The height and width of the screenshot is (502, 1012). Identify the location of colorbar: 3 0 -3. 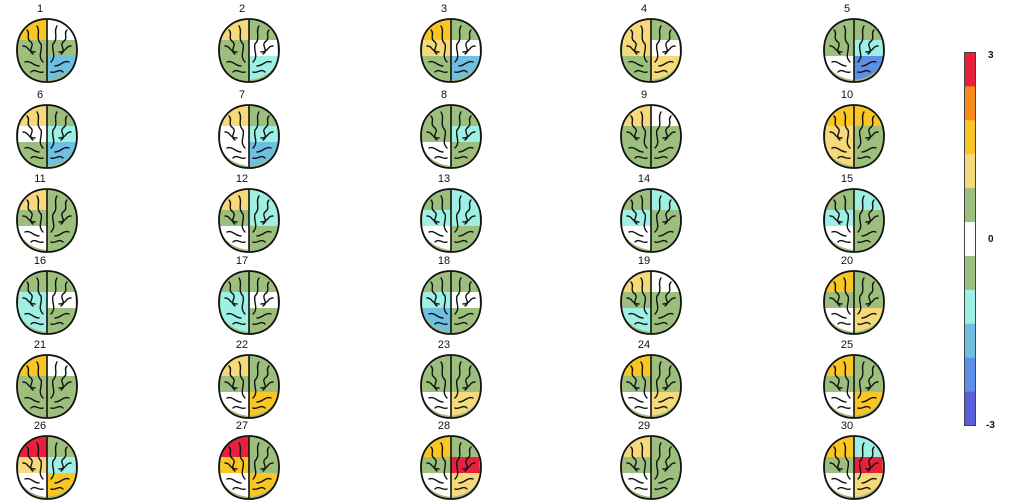
(986, 245).